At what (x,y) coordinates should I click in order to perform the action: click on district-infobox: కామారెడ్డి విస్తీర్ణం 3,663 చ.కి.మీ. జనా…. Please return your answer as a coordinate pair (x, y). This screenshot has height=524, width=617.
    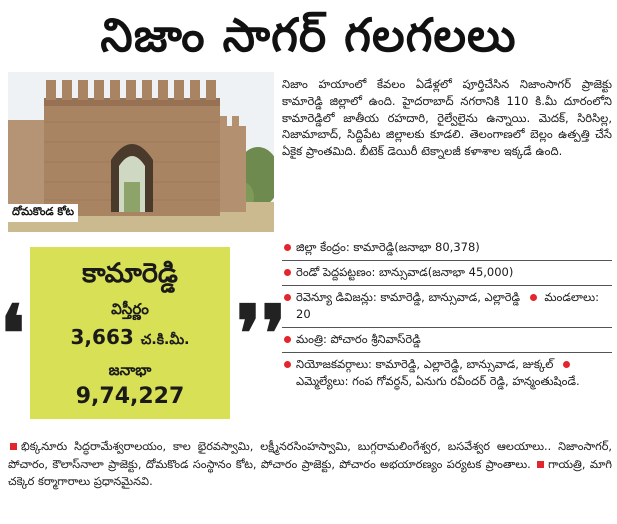
    Looking at the image, I should click on (130, 333).